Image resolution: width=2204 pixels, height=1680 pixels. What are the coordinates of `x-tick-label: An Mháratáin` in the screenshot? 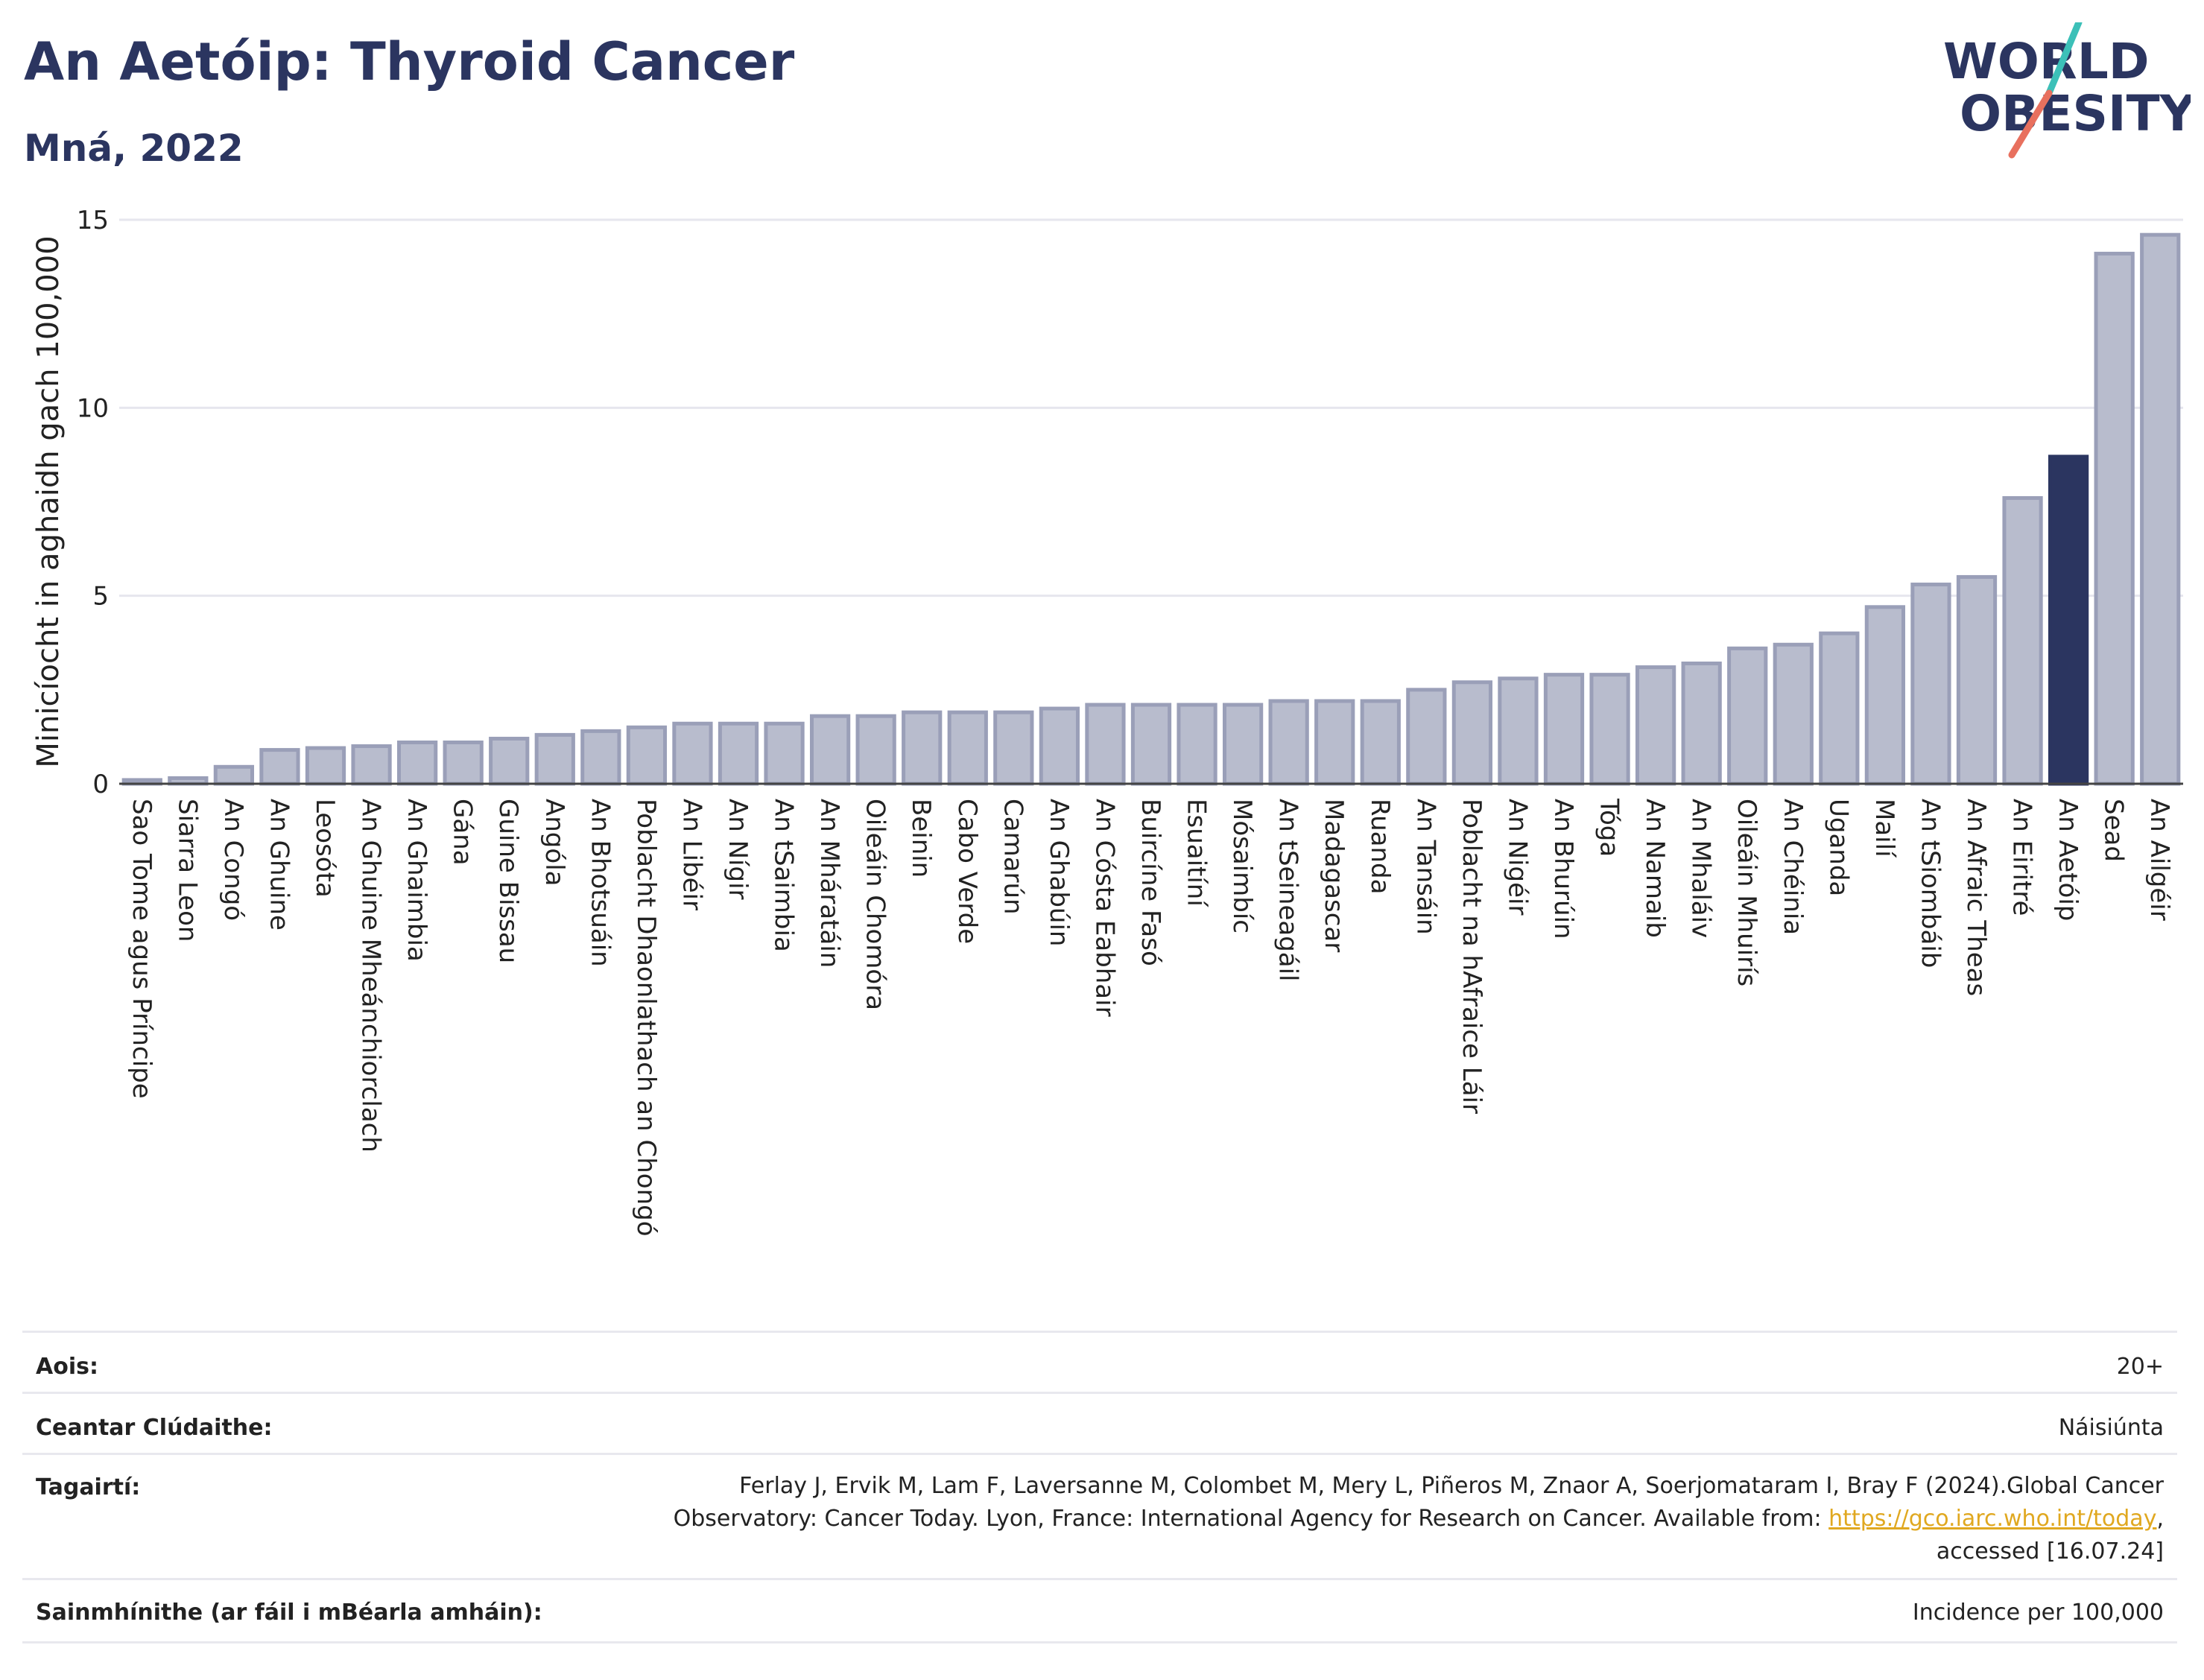 It's located at (829, 883).